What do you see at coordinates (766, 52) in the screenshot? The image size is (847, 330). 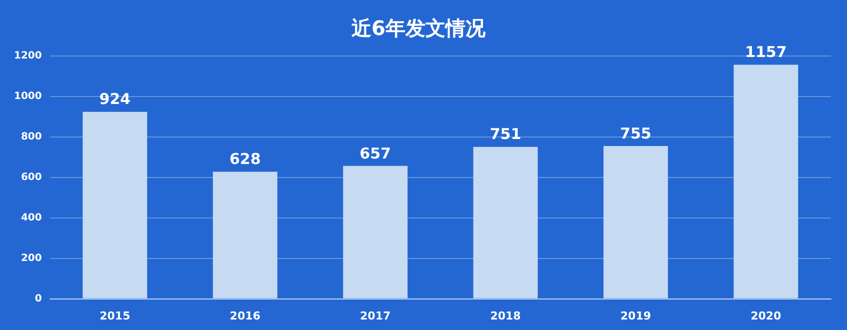 I see `data-label: 1157` at bounding box center [766, 52].